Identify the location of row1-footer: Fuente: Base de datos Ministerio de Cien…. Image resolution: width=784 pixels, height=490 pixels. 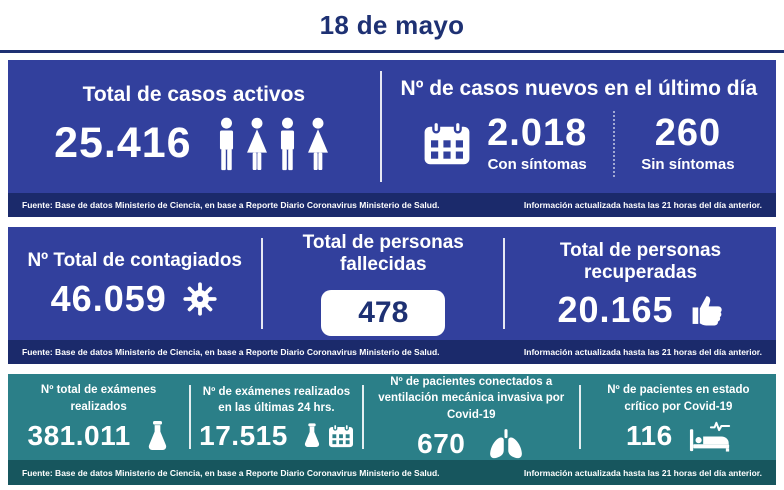
(392, 205).